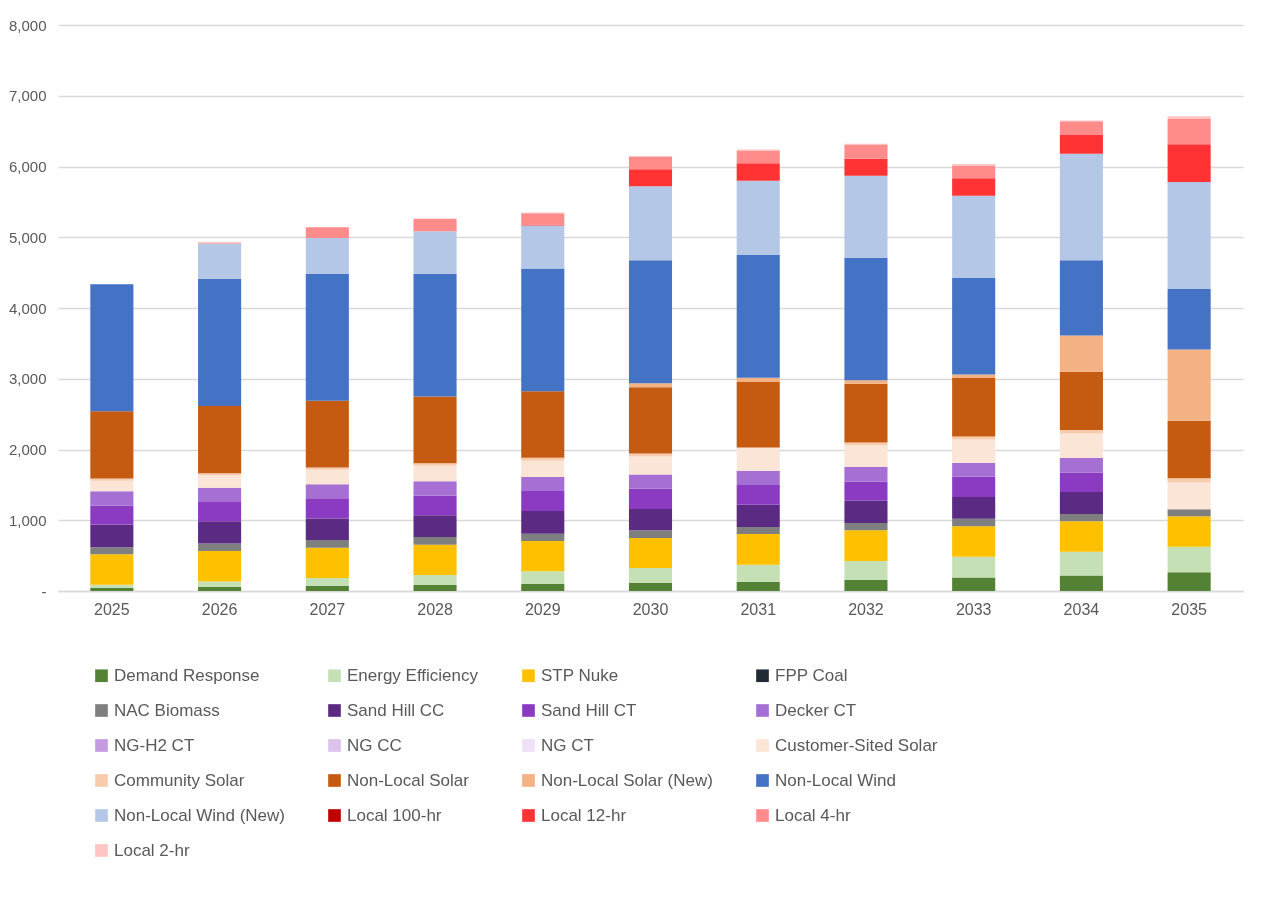  I want to click on legend-label: Non-Local Solar, so click(408, 780).